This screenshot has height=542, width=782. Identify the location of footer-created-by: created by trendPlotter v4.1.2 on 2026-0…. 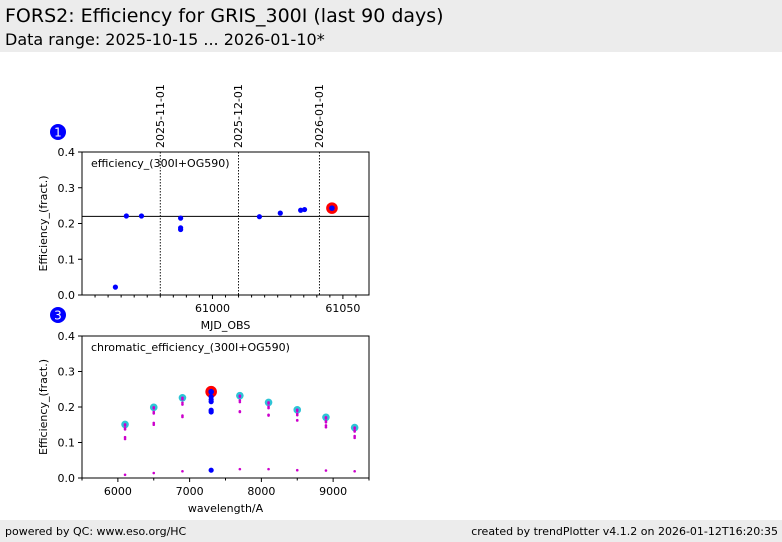
(624, 531).